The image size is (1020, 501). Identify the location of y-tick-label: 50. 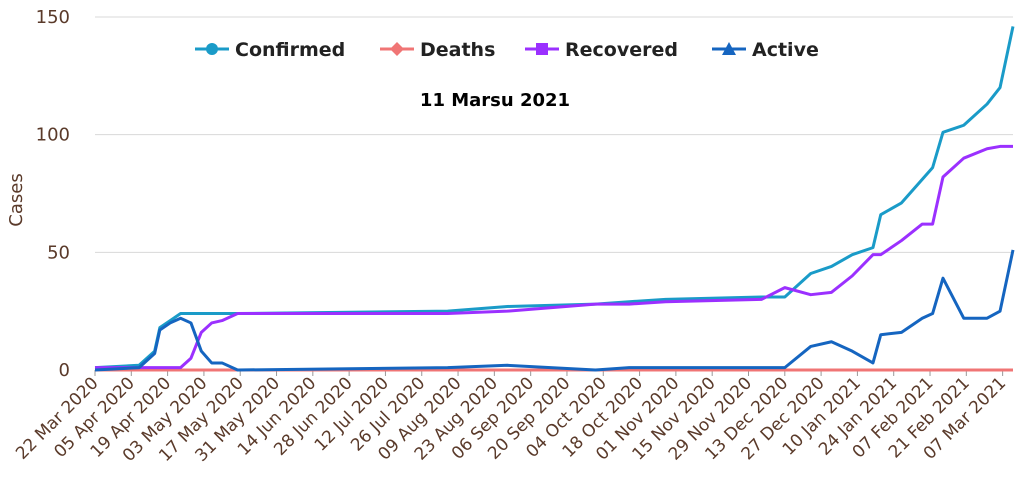
(58, 252).